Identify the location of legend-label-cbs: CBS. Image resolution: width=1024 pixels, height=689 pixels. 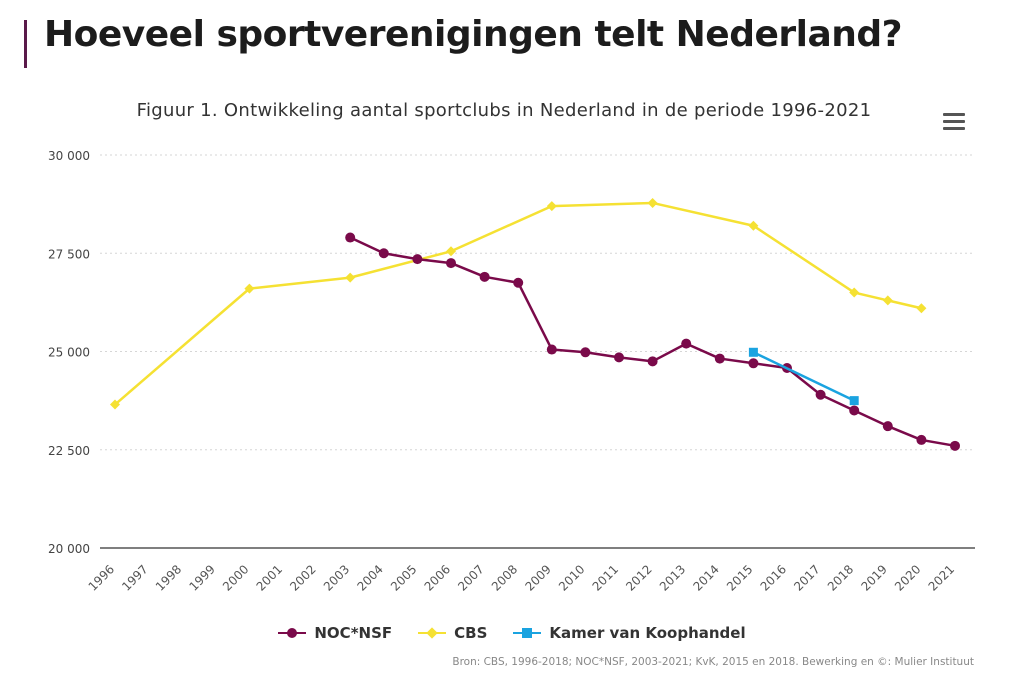
(471, 633).